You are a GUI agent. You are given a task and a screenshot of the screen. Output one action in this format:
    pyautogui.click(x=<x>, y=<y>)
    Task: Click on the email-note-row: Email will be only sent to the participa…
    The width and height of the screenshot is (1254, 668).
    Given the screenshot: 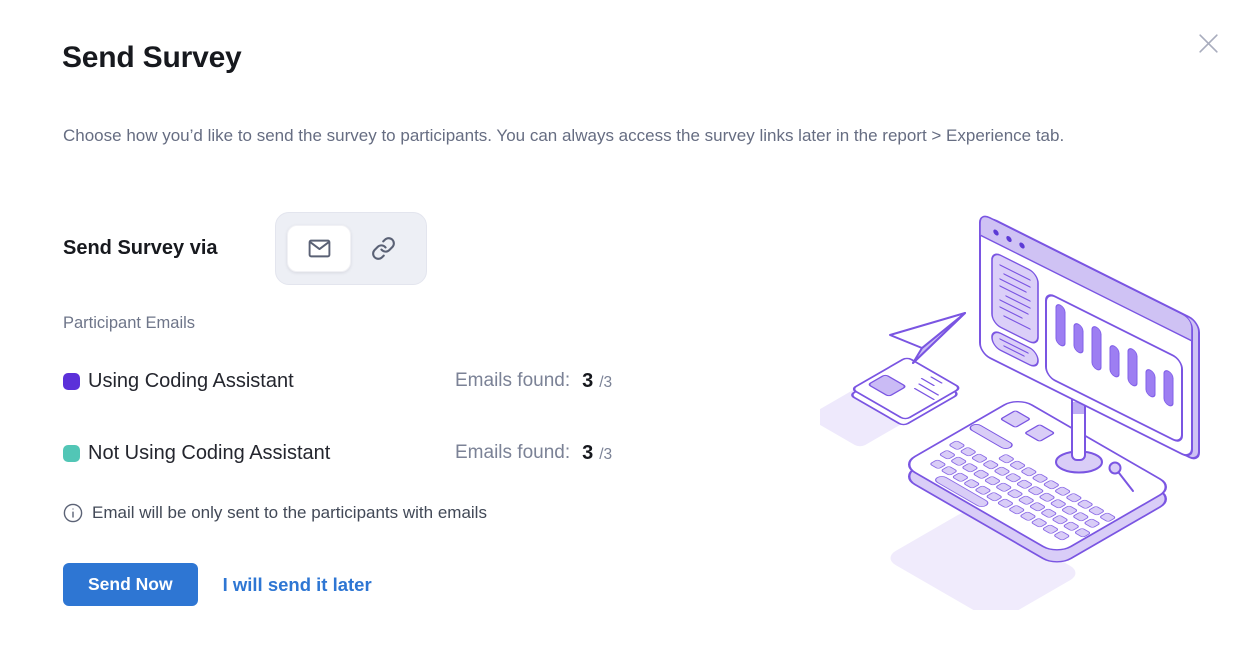 What is the action you would take?
    pyautogui.click(x=275, y=513)
    